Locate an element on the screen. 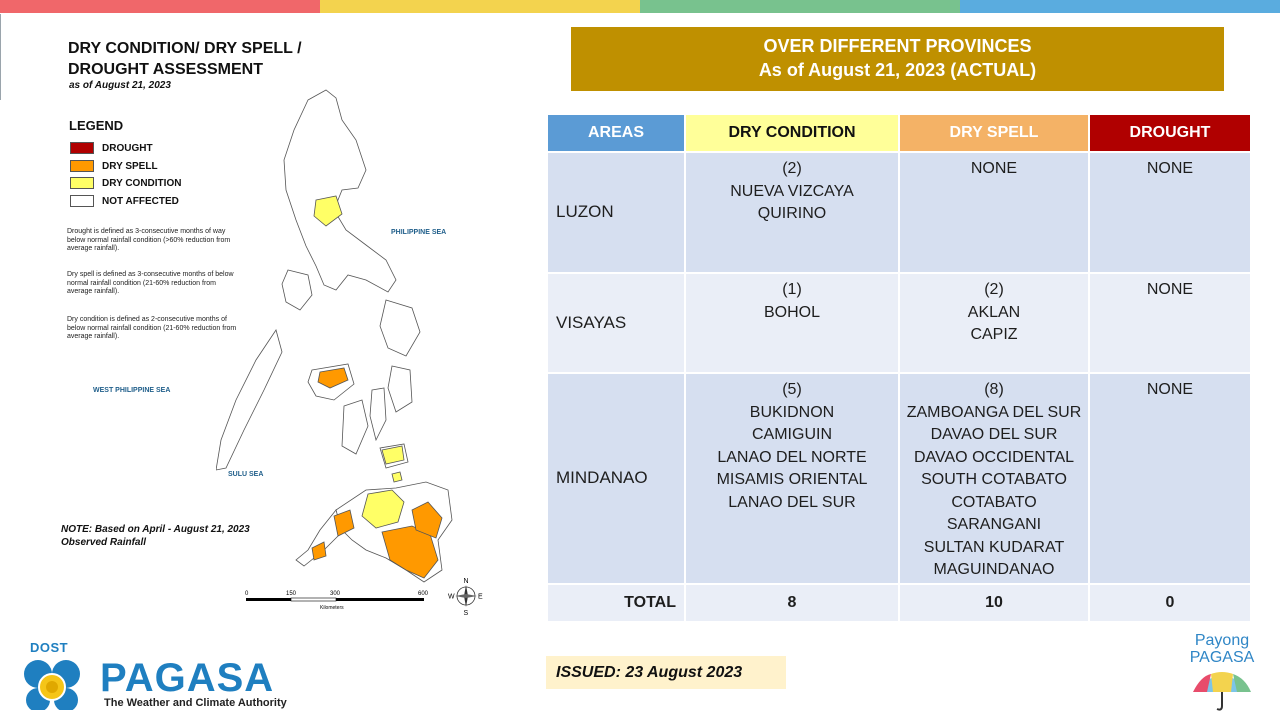 This screenshot has width=1280, height=720. total-dry-spell: 10 is located at coordinates (994, 603).